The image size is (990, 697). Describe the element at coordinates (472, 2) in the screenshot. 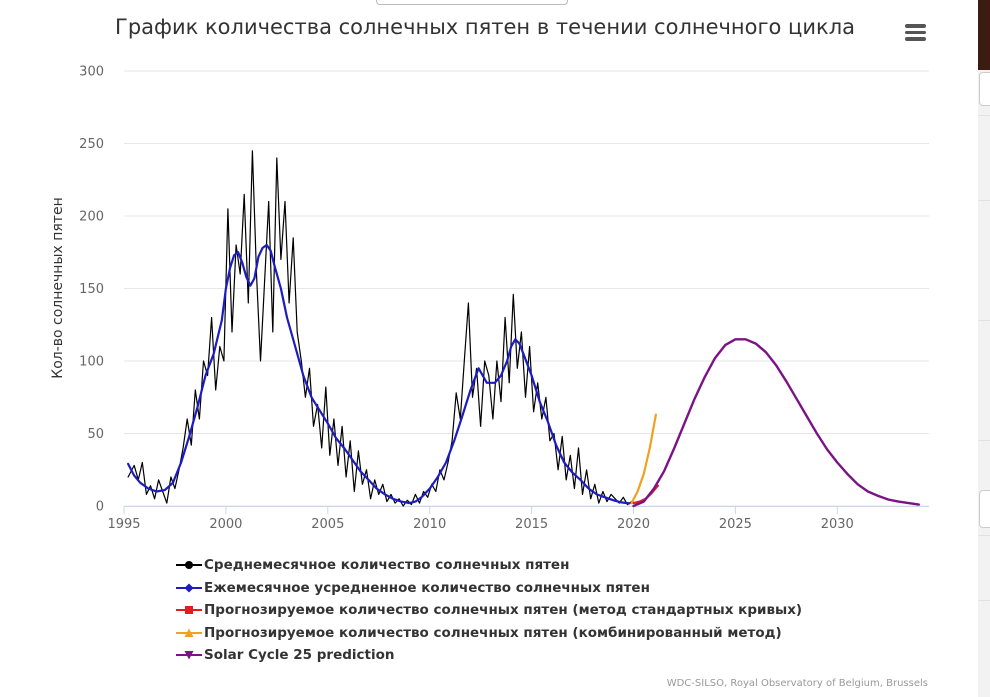

I see `top-tab-edge` at that location.